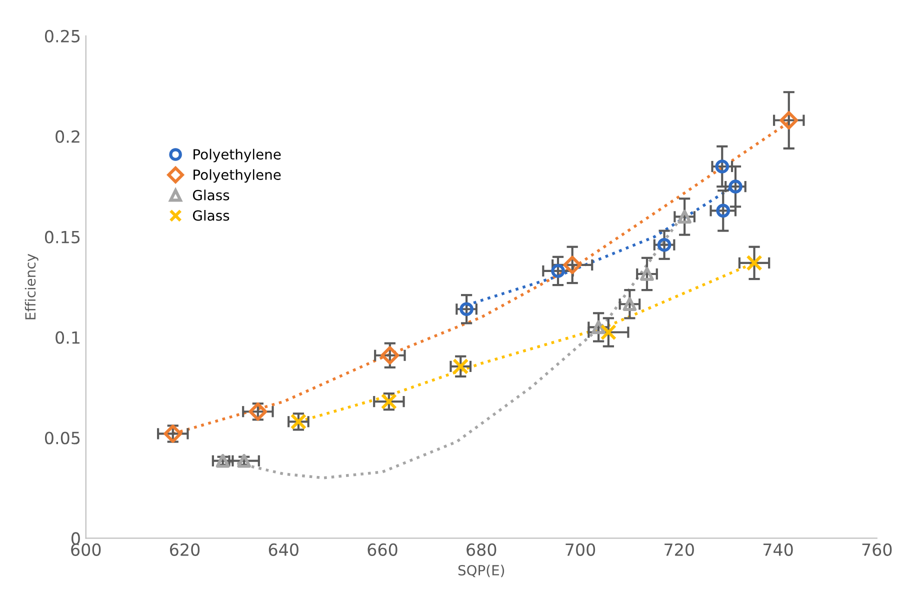  I want to click on y-tick-label: 0.25, so click(62, 36).